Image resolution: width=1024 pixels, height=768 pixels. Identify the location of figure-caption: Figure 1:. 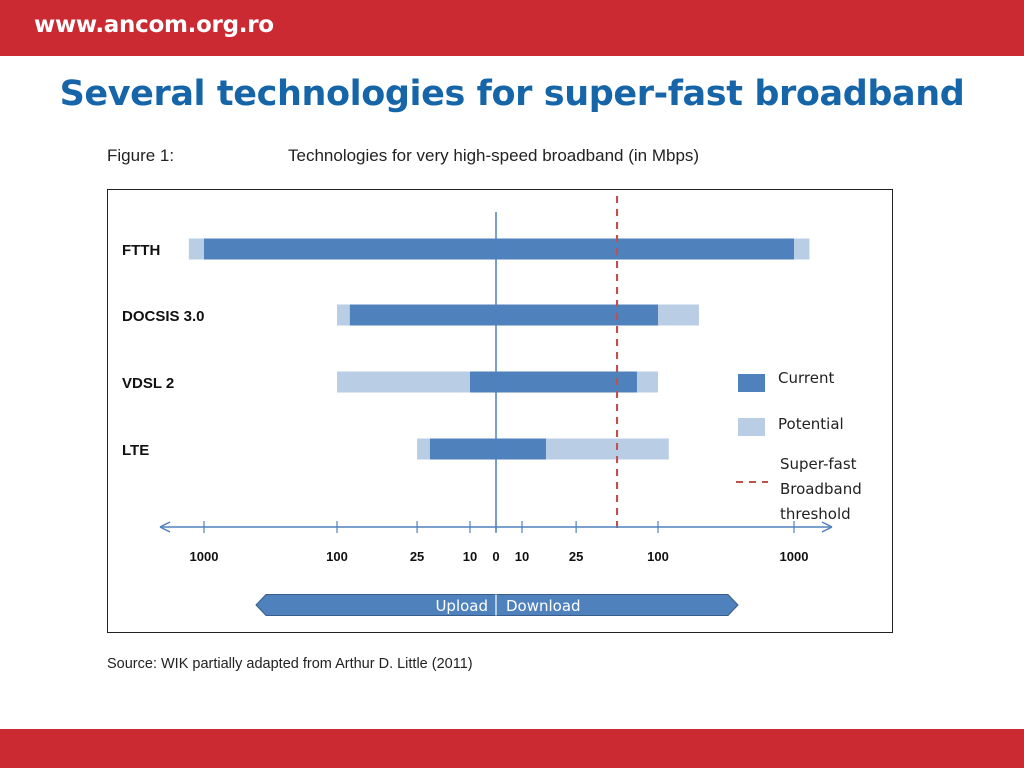
(141, 155).